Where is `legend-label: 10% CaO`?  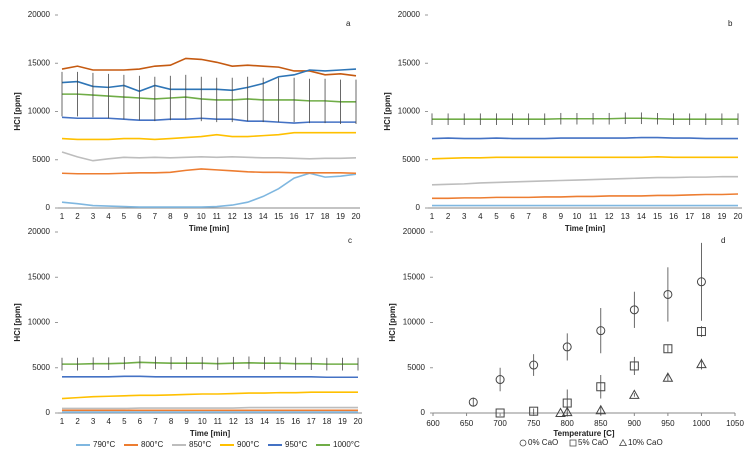 legend-label: 10% CaO is located at coordinates (645, 442).